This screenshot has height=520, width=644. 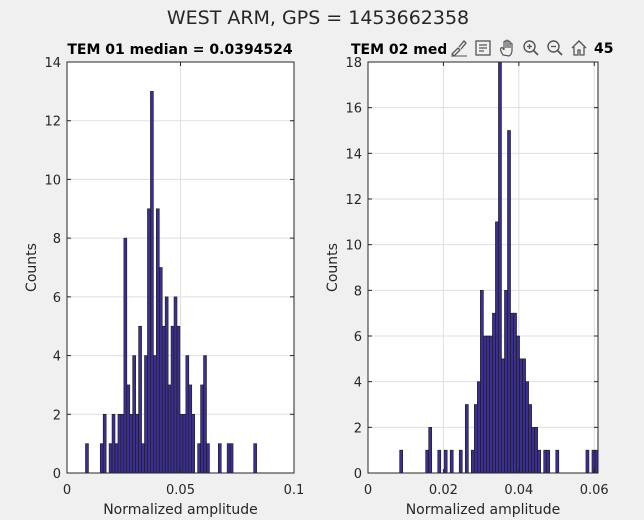 I want to click on tem02-ytick-label: 10, so click(x=353, y=246).